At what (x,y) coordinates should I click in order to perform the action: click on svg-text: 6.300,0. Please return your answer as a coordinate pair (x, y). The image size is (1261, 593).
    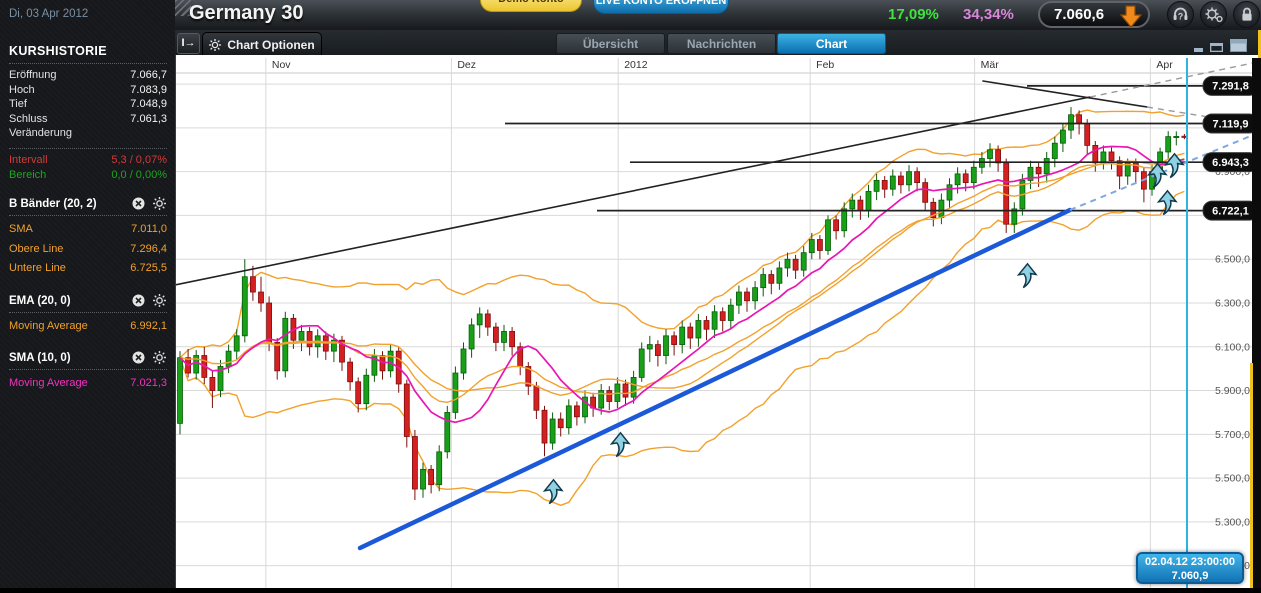
    Looking at the image, I should click on (1232, 303).